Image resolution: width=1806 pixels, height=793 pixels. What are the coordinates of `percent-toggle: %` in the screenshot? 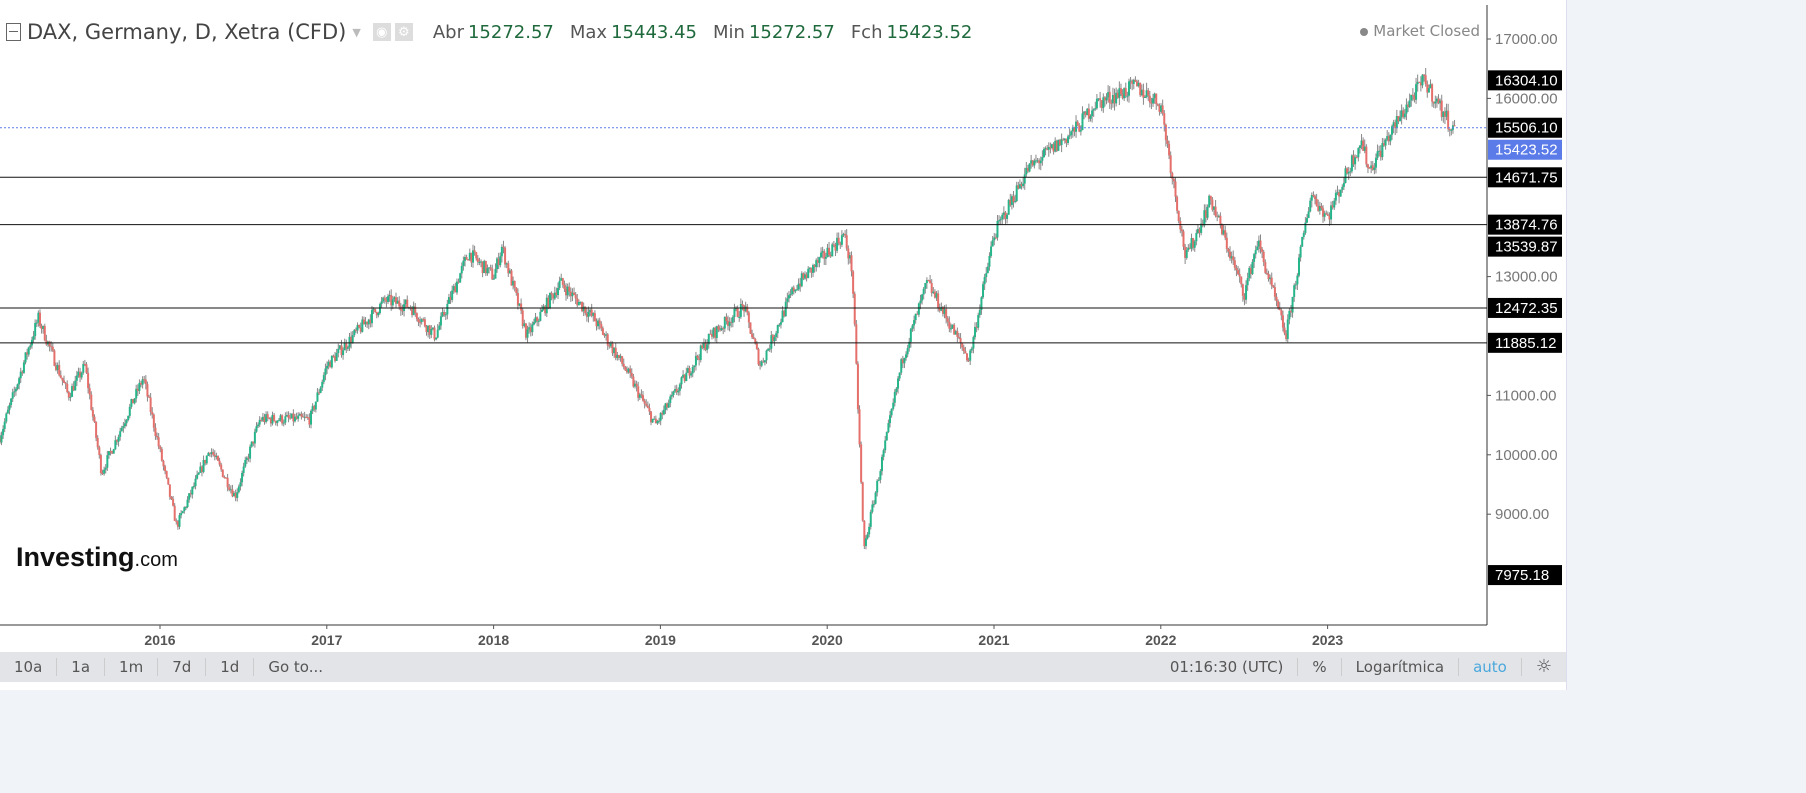 It's located at (1320, 667).